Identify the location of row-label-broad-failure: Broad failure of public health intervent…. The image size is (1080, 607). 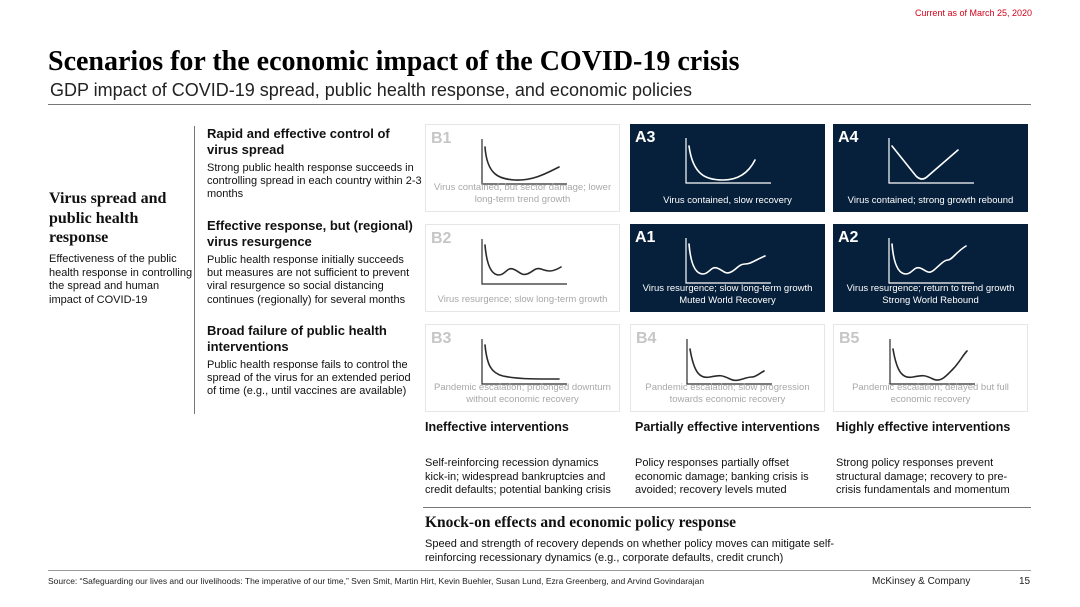
(314, 361).